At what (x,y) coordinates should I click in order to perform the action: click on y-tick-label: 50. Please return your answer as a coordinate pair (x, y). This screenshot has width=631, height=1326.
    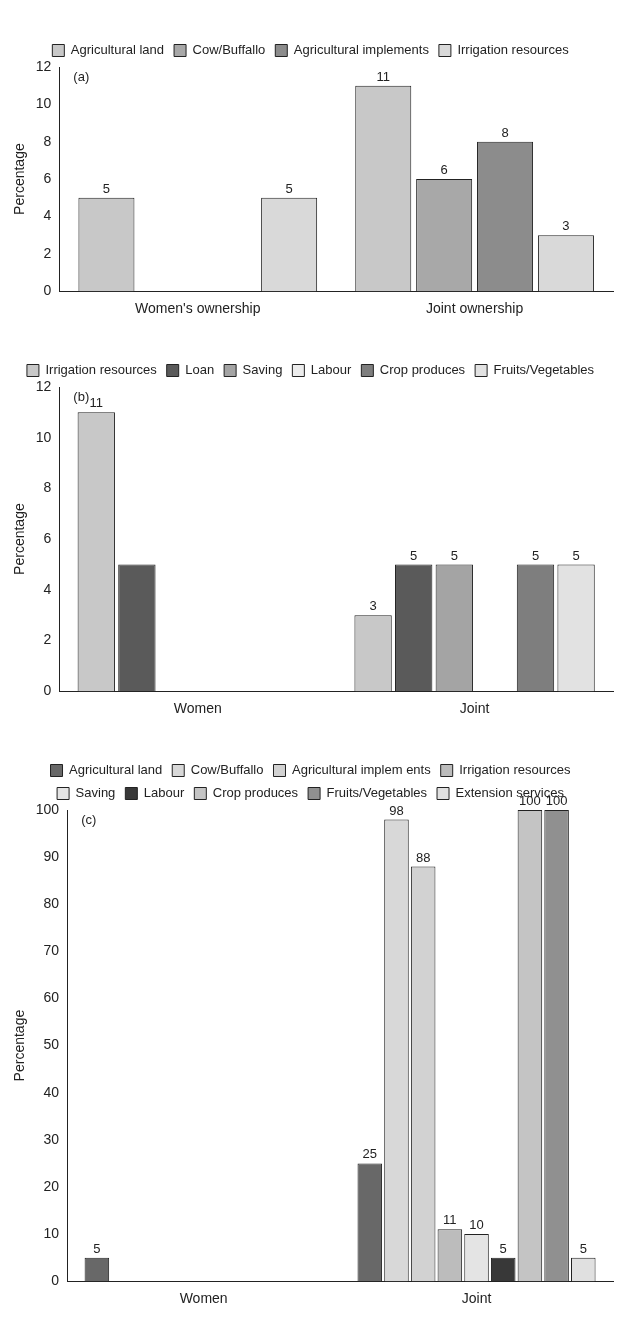
    Looking at the image, I should click on (51, 1044).